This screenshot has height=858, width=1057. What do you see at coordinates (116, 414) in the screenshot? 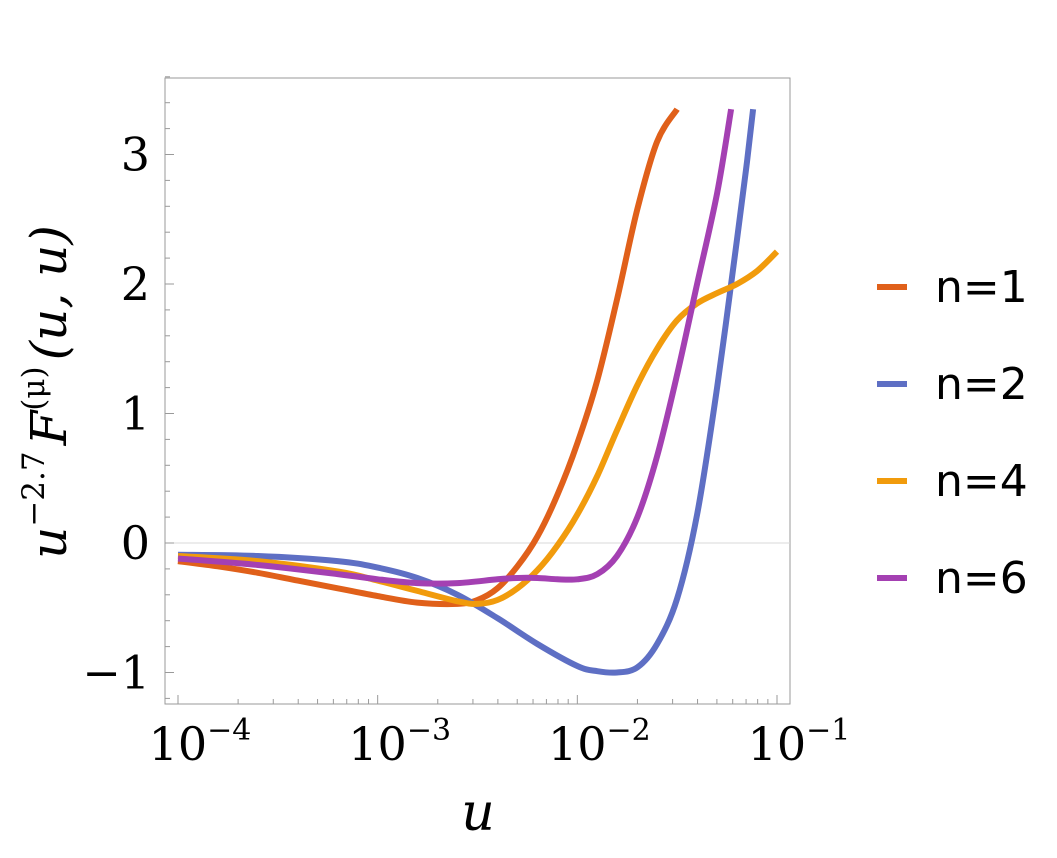
I see `y-tick-labels: −1 0 1 2 3` at bounding box center [116, 414].